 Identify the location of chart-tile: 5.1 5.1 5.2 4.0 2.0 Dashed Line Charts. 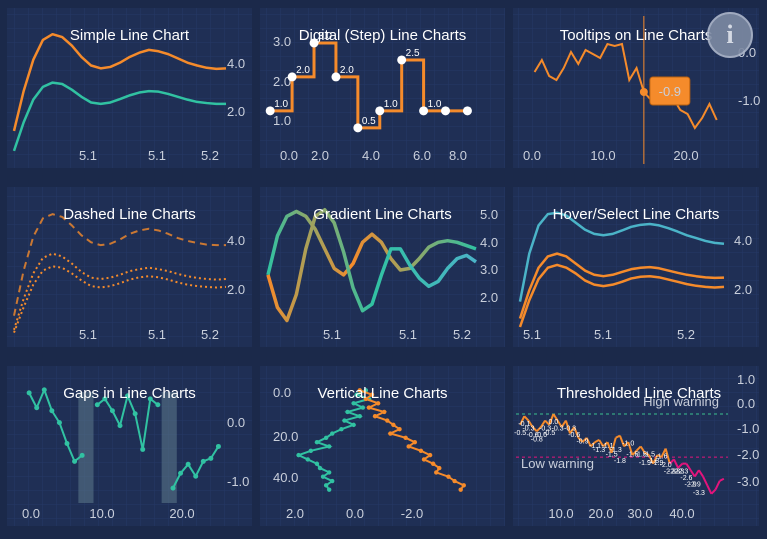
(129, 267).